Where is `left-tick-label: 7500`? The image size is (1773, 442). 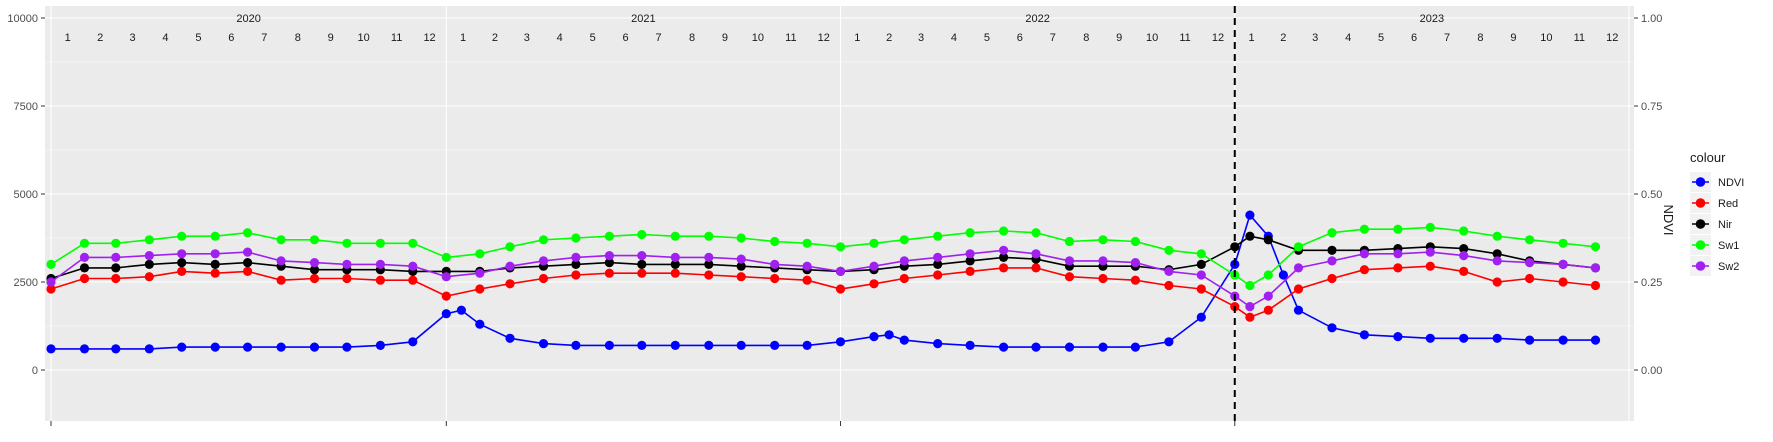 left-tick-label: 7500 is located at coordinates (26, 107).